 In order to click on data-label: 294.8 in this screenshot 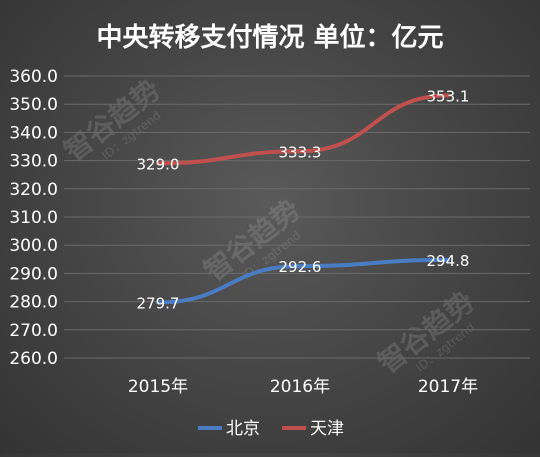, I will do `click(448, 261)`.